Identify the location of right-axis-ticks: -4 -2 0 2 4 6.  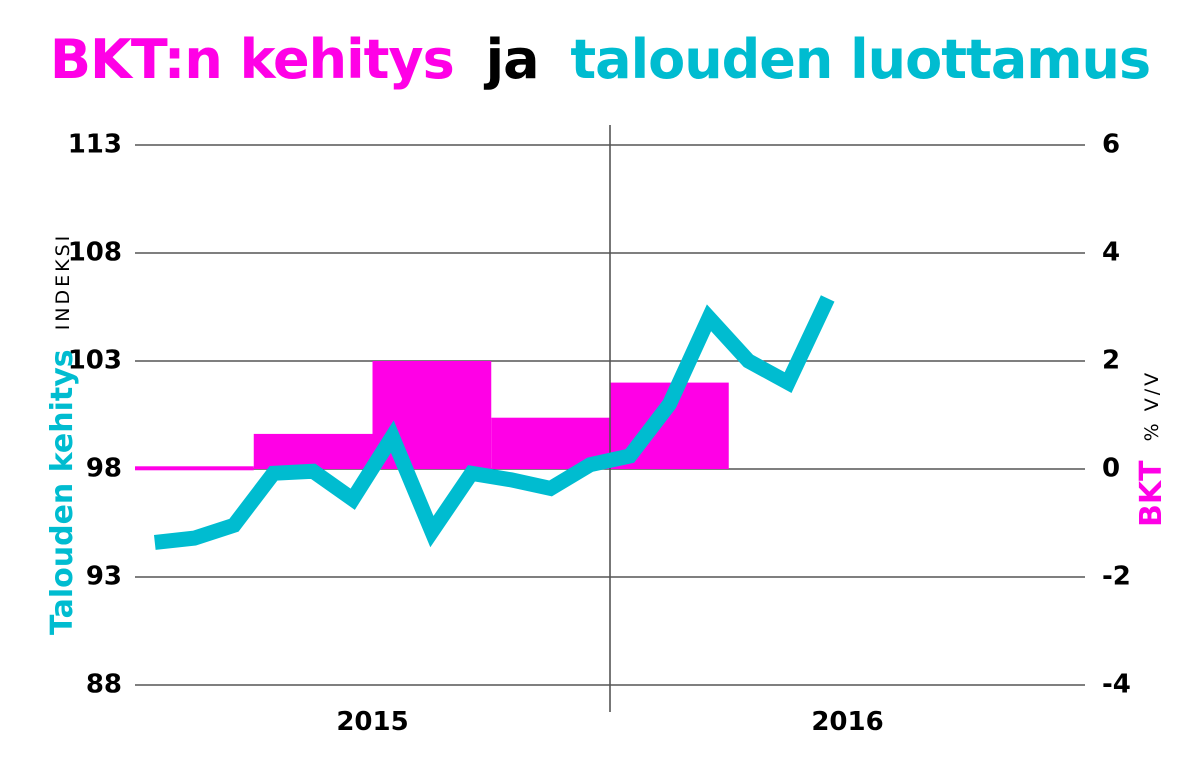
(1116, 415).